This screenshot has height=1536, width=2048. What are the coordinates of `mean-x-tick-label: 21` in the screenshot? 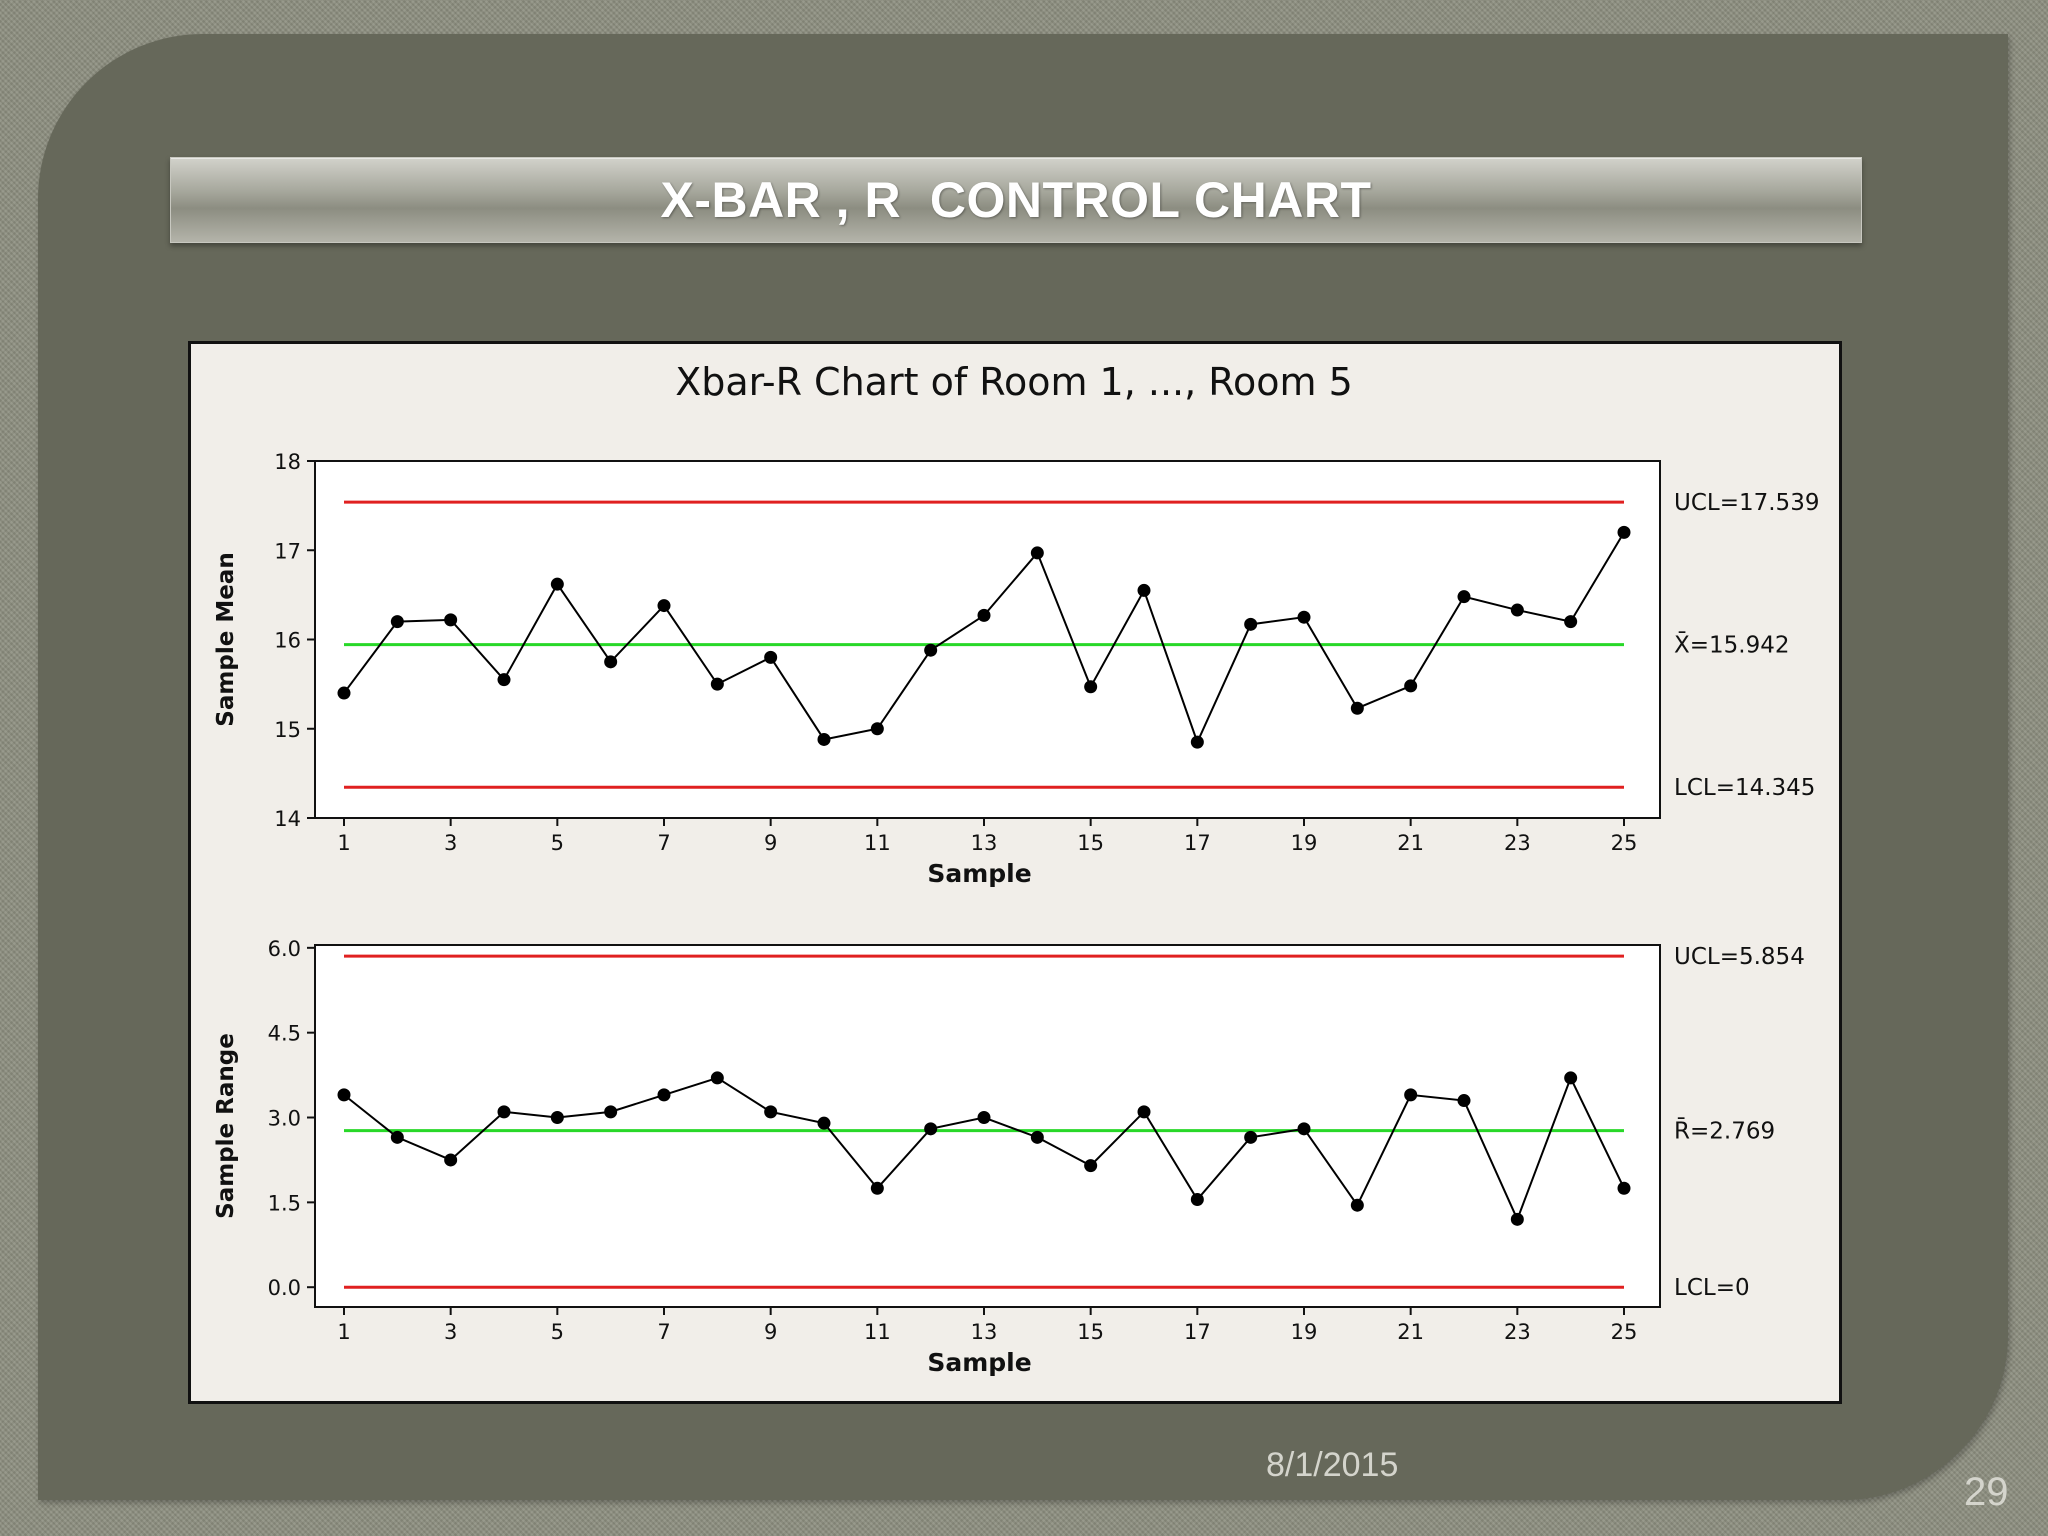 It's located at (1410, 843).